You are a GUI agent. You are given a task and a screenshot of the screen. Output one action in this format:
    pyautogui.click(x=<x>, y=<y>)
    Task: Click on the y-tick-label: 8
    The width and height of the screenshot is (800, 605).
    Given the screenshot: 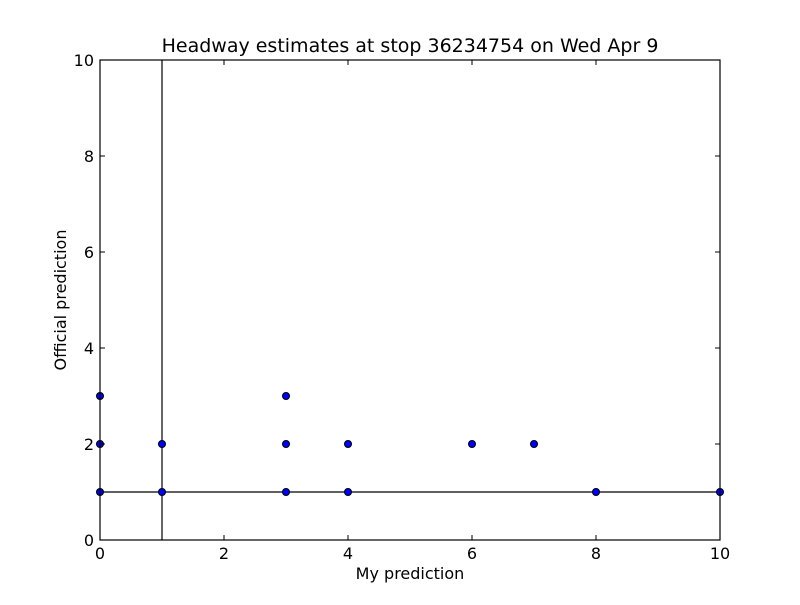 What is the action you would take?
    pyautogui.click(x=89, y=156)
    